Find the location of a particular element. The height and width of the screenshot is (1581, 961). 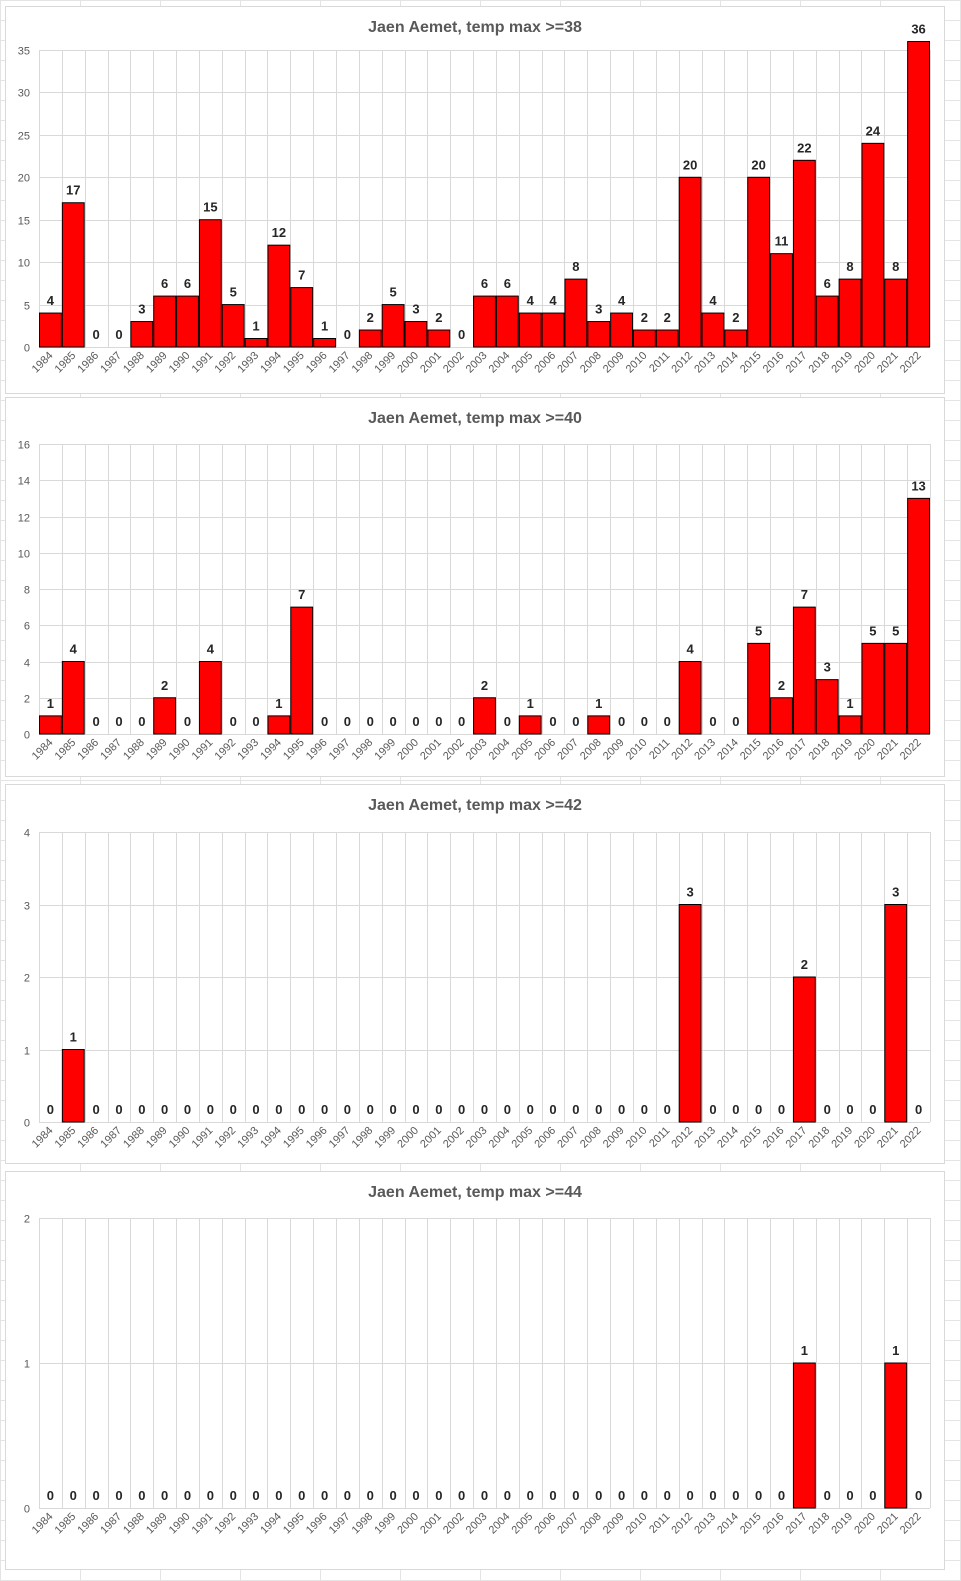

x-tick-label: 2020 is located at coordinates (865, 1138).